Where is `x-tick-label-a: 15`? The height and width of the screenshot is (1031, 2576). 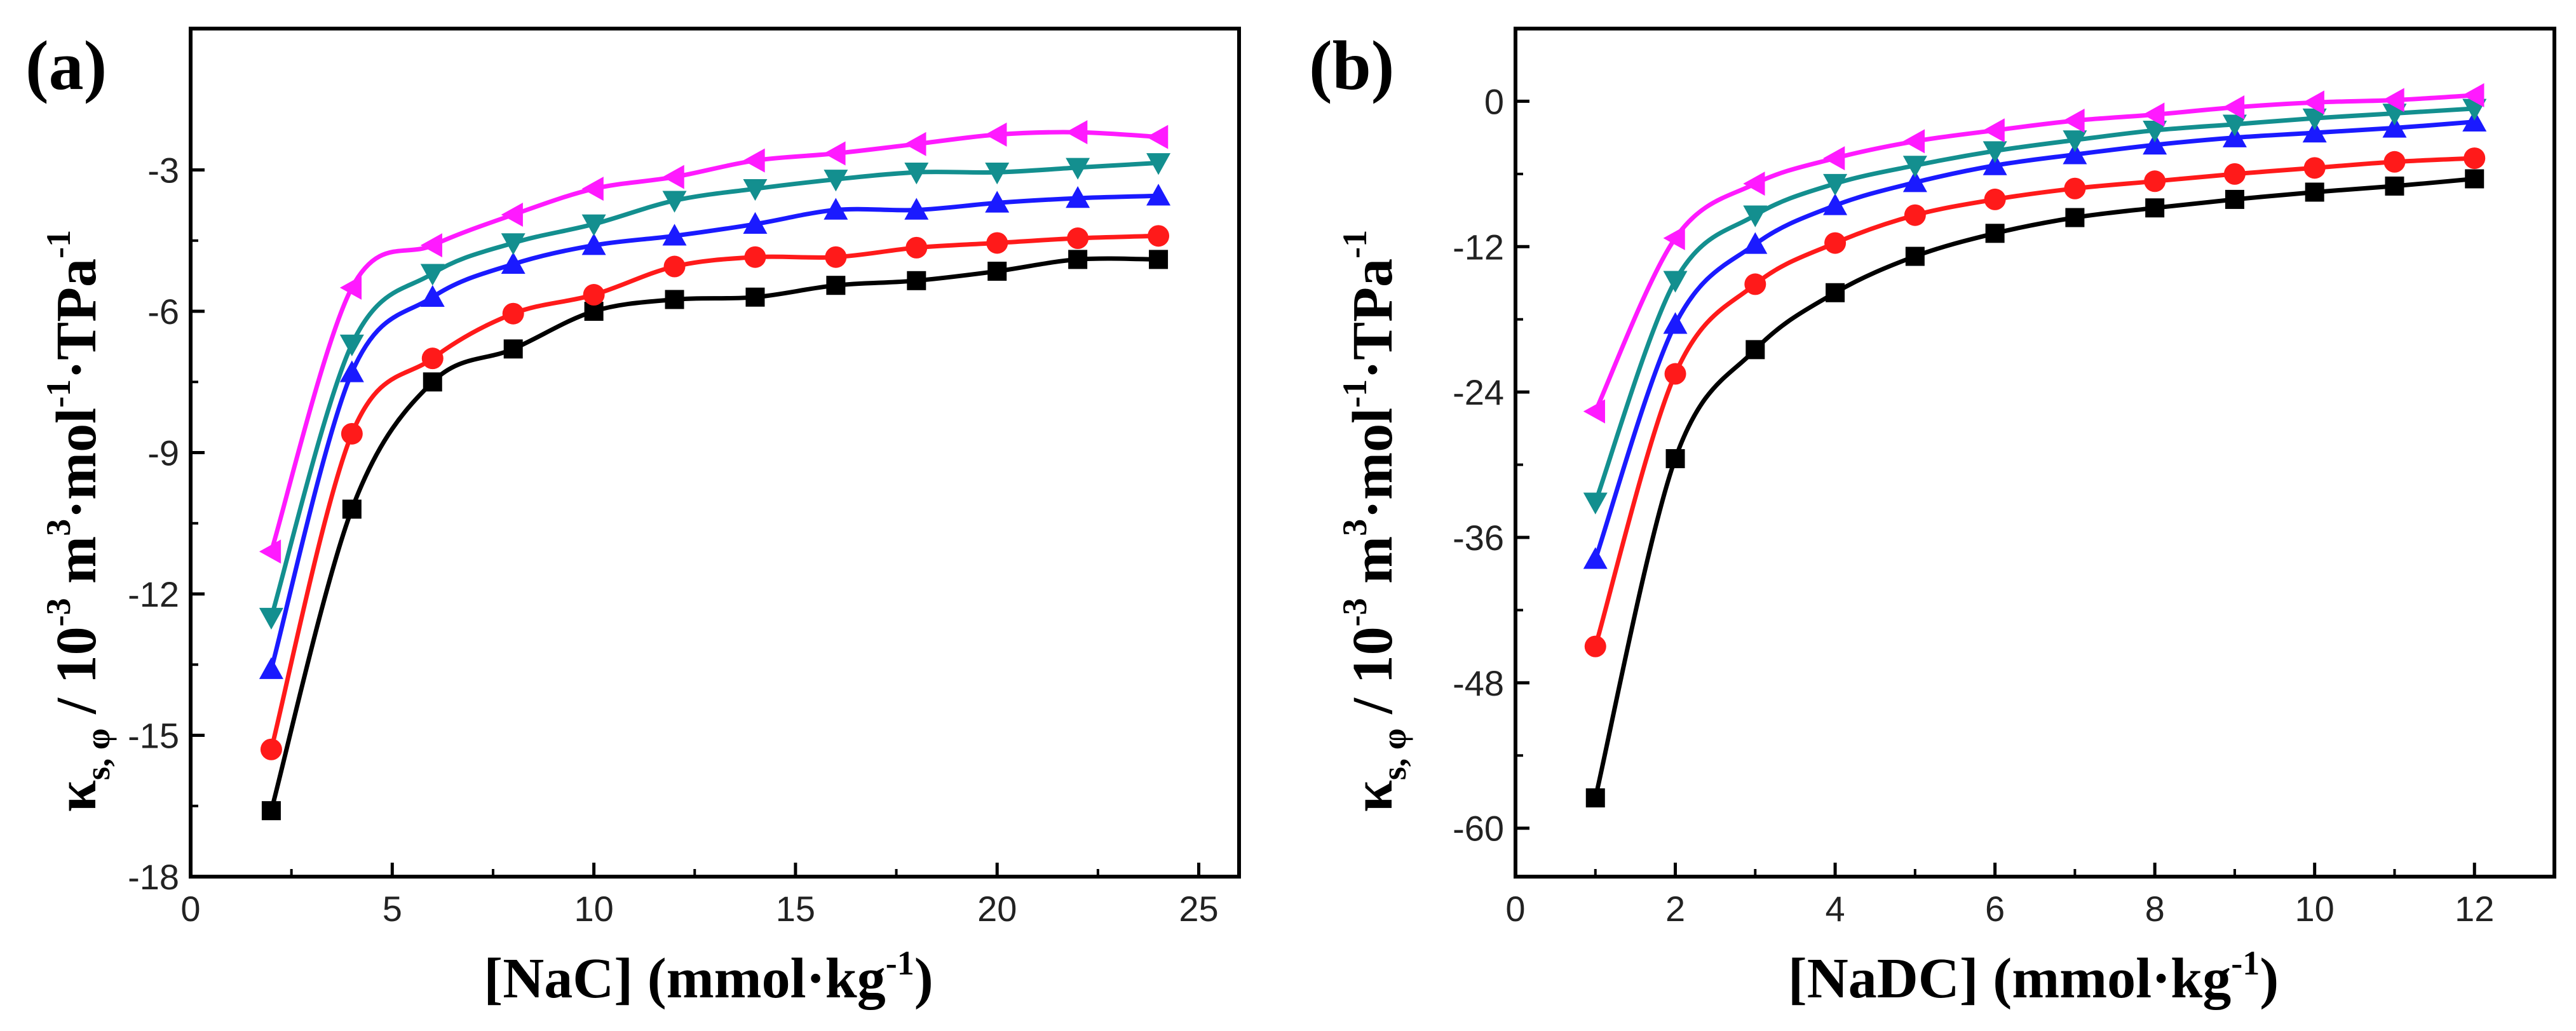 x-tick-label-a: 15 is located at coordinates (795, 909).